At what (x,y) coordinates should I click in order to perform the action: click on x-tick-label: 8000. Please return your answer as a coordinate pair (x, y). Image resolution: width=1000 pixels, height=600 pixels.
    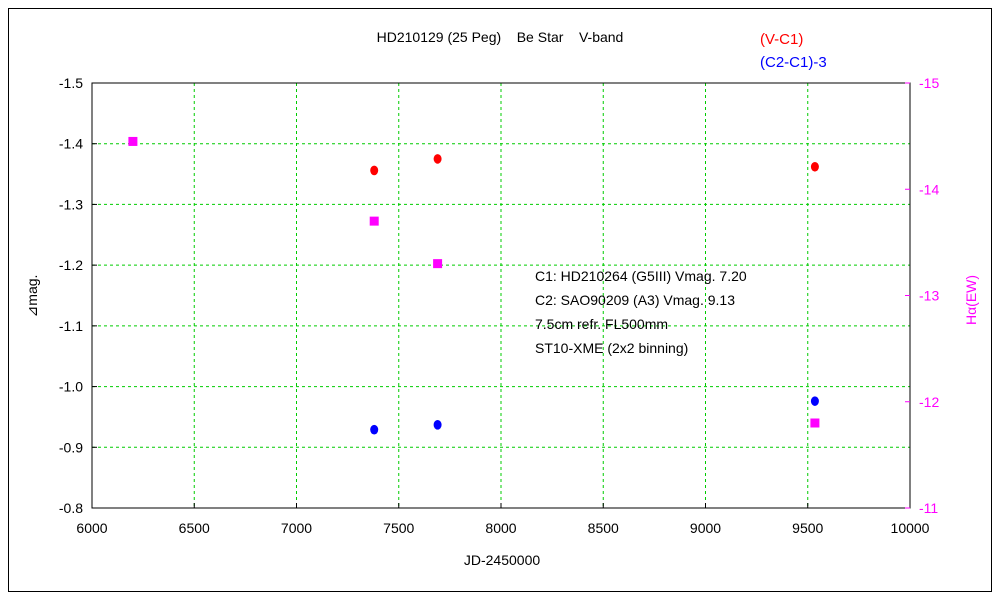
    Looking at the image, I should click on (500, 528).